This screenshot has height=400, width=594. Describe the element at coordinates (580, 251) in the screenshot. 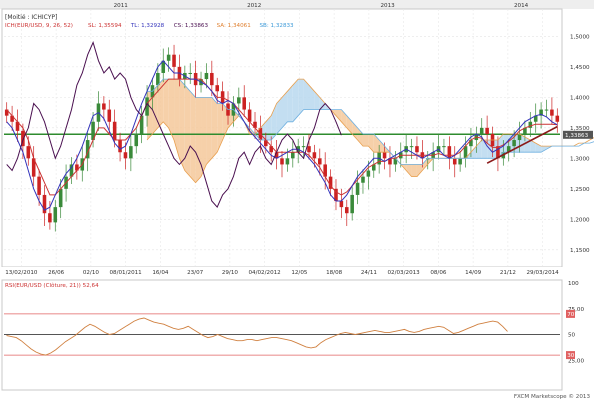

I see `y-tick-label: 1,1500` at that location.